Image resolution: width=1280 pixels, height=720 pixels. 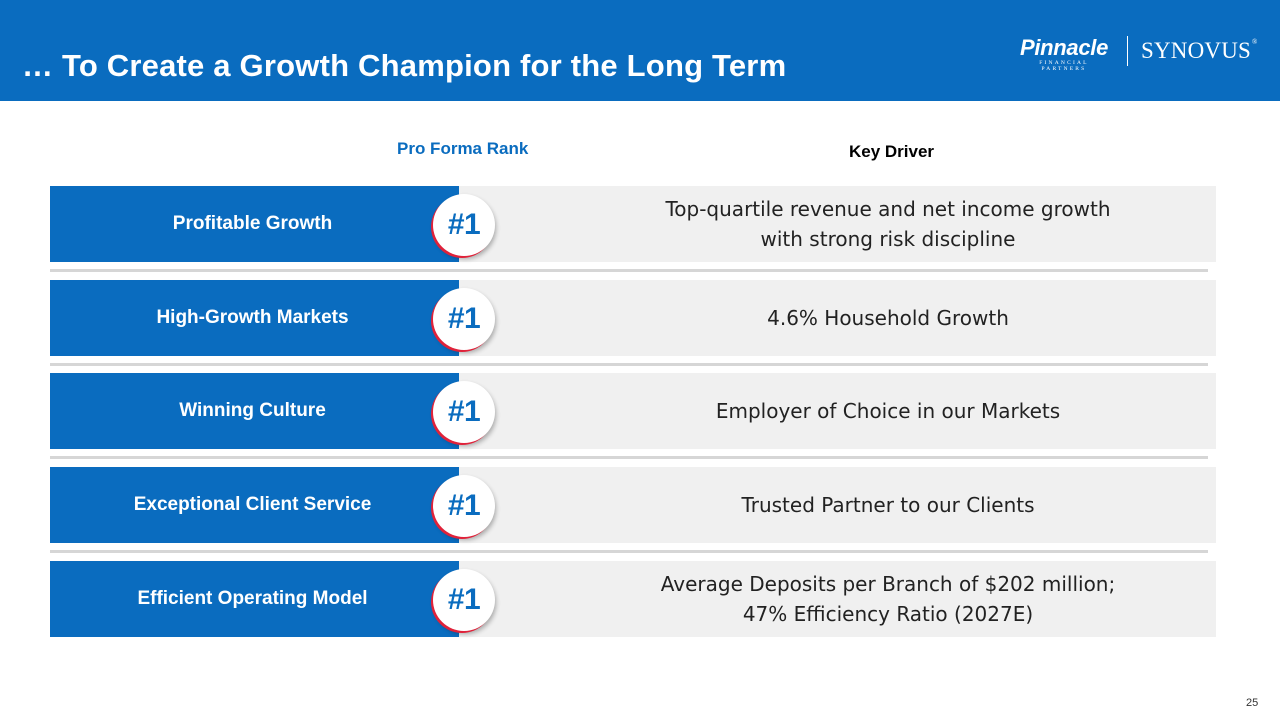 I want to click on pinnacle-logo-subtitle: FINANCIAL PARTNERS, so click(x=1064, y=66).